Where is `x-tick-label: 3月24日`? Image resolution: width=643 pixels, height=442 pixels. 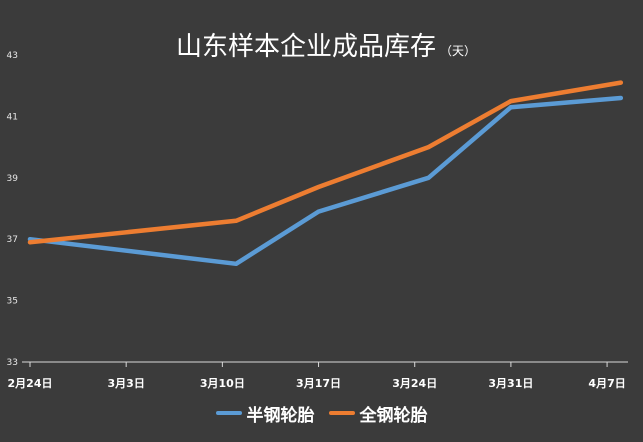
x-tick-label: 3月24日 is located at coordinates (414, 383).